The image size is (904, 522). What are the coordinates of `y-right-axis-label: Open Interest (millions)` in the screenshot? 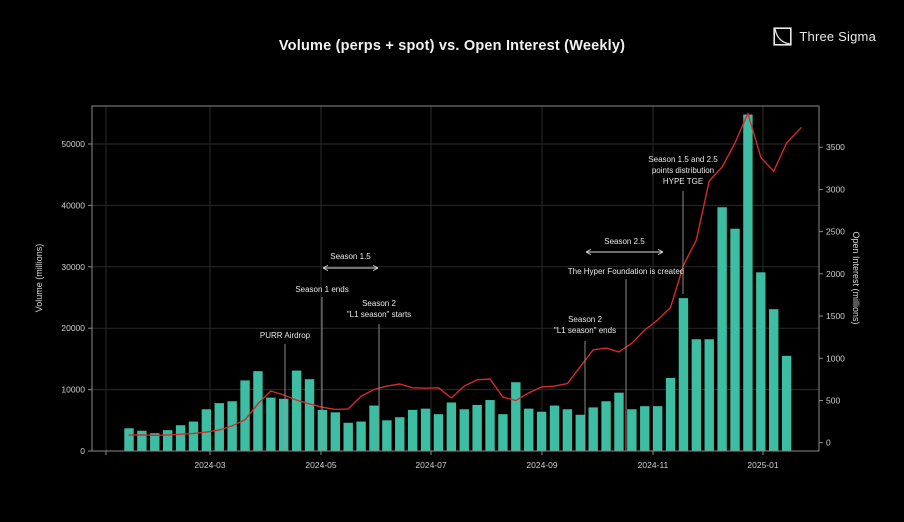 It's located at (856, 277).